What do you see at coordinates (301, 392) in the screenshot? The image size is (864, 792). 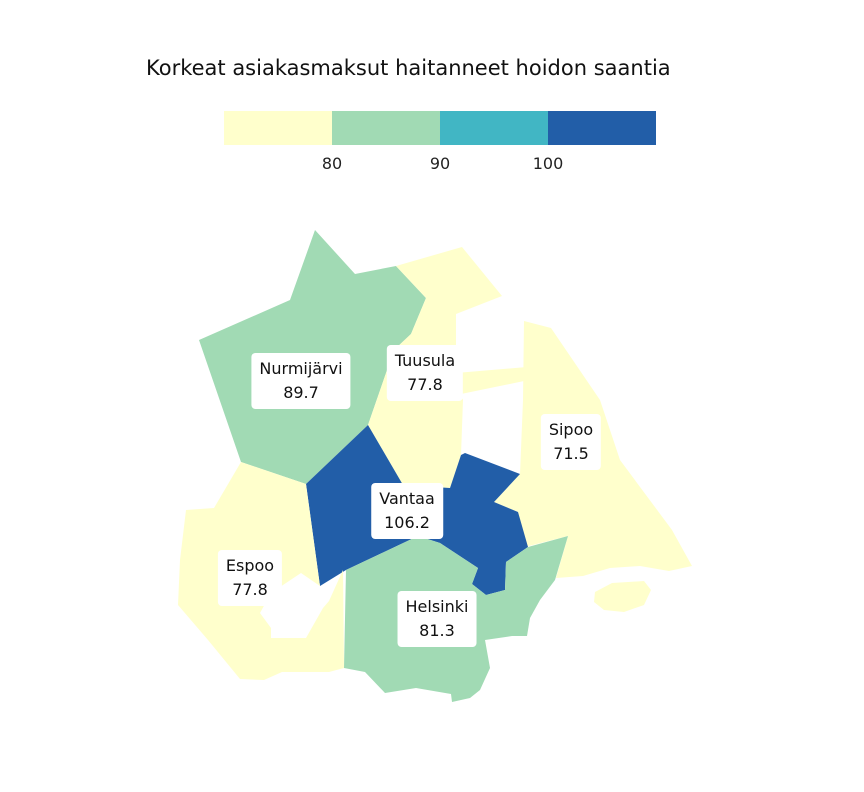 I see `region-value: 89.7` at bounding box center [301, 392].